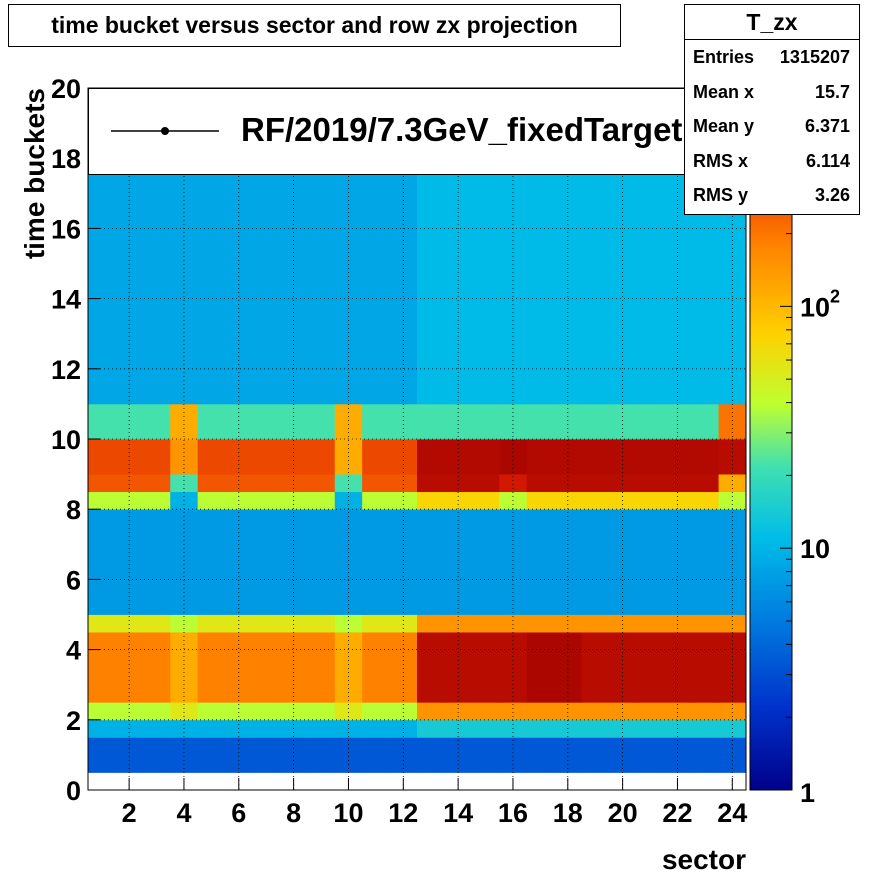 This screenshot has height=878, width=878. Describe the element at coordinates (462, 129) in the screenshot. I see `legend-label: RF/2019/7.3GeV_fixedTarget` at that location.